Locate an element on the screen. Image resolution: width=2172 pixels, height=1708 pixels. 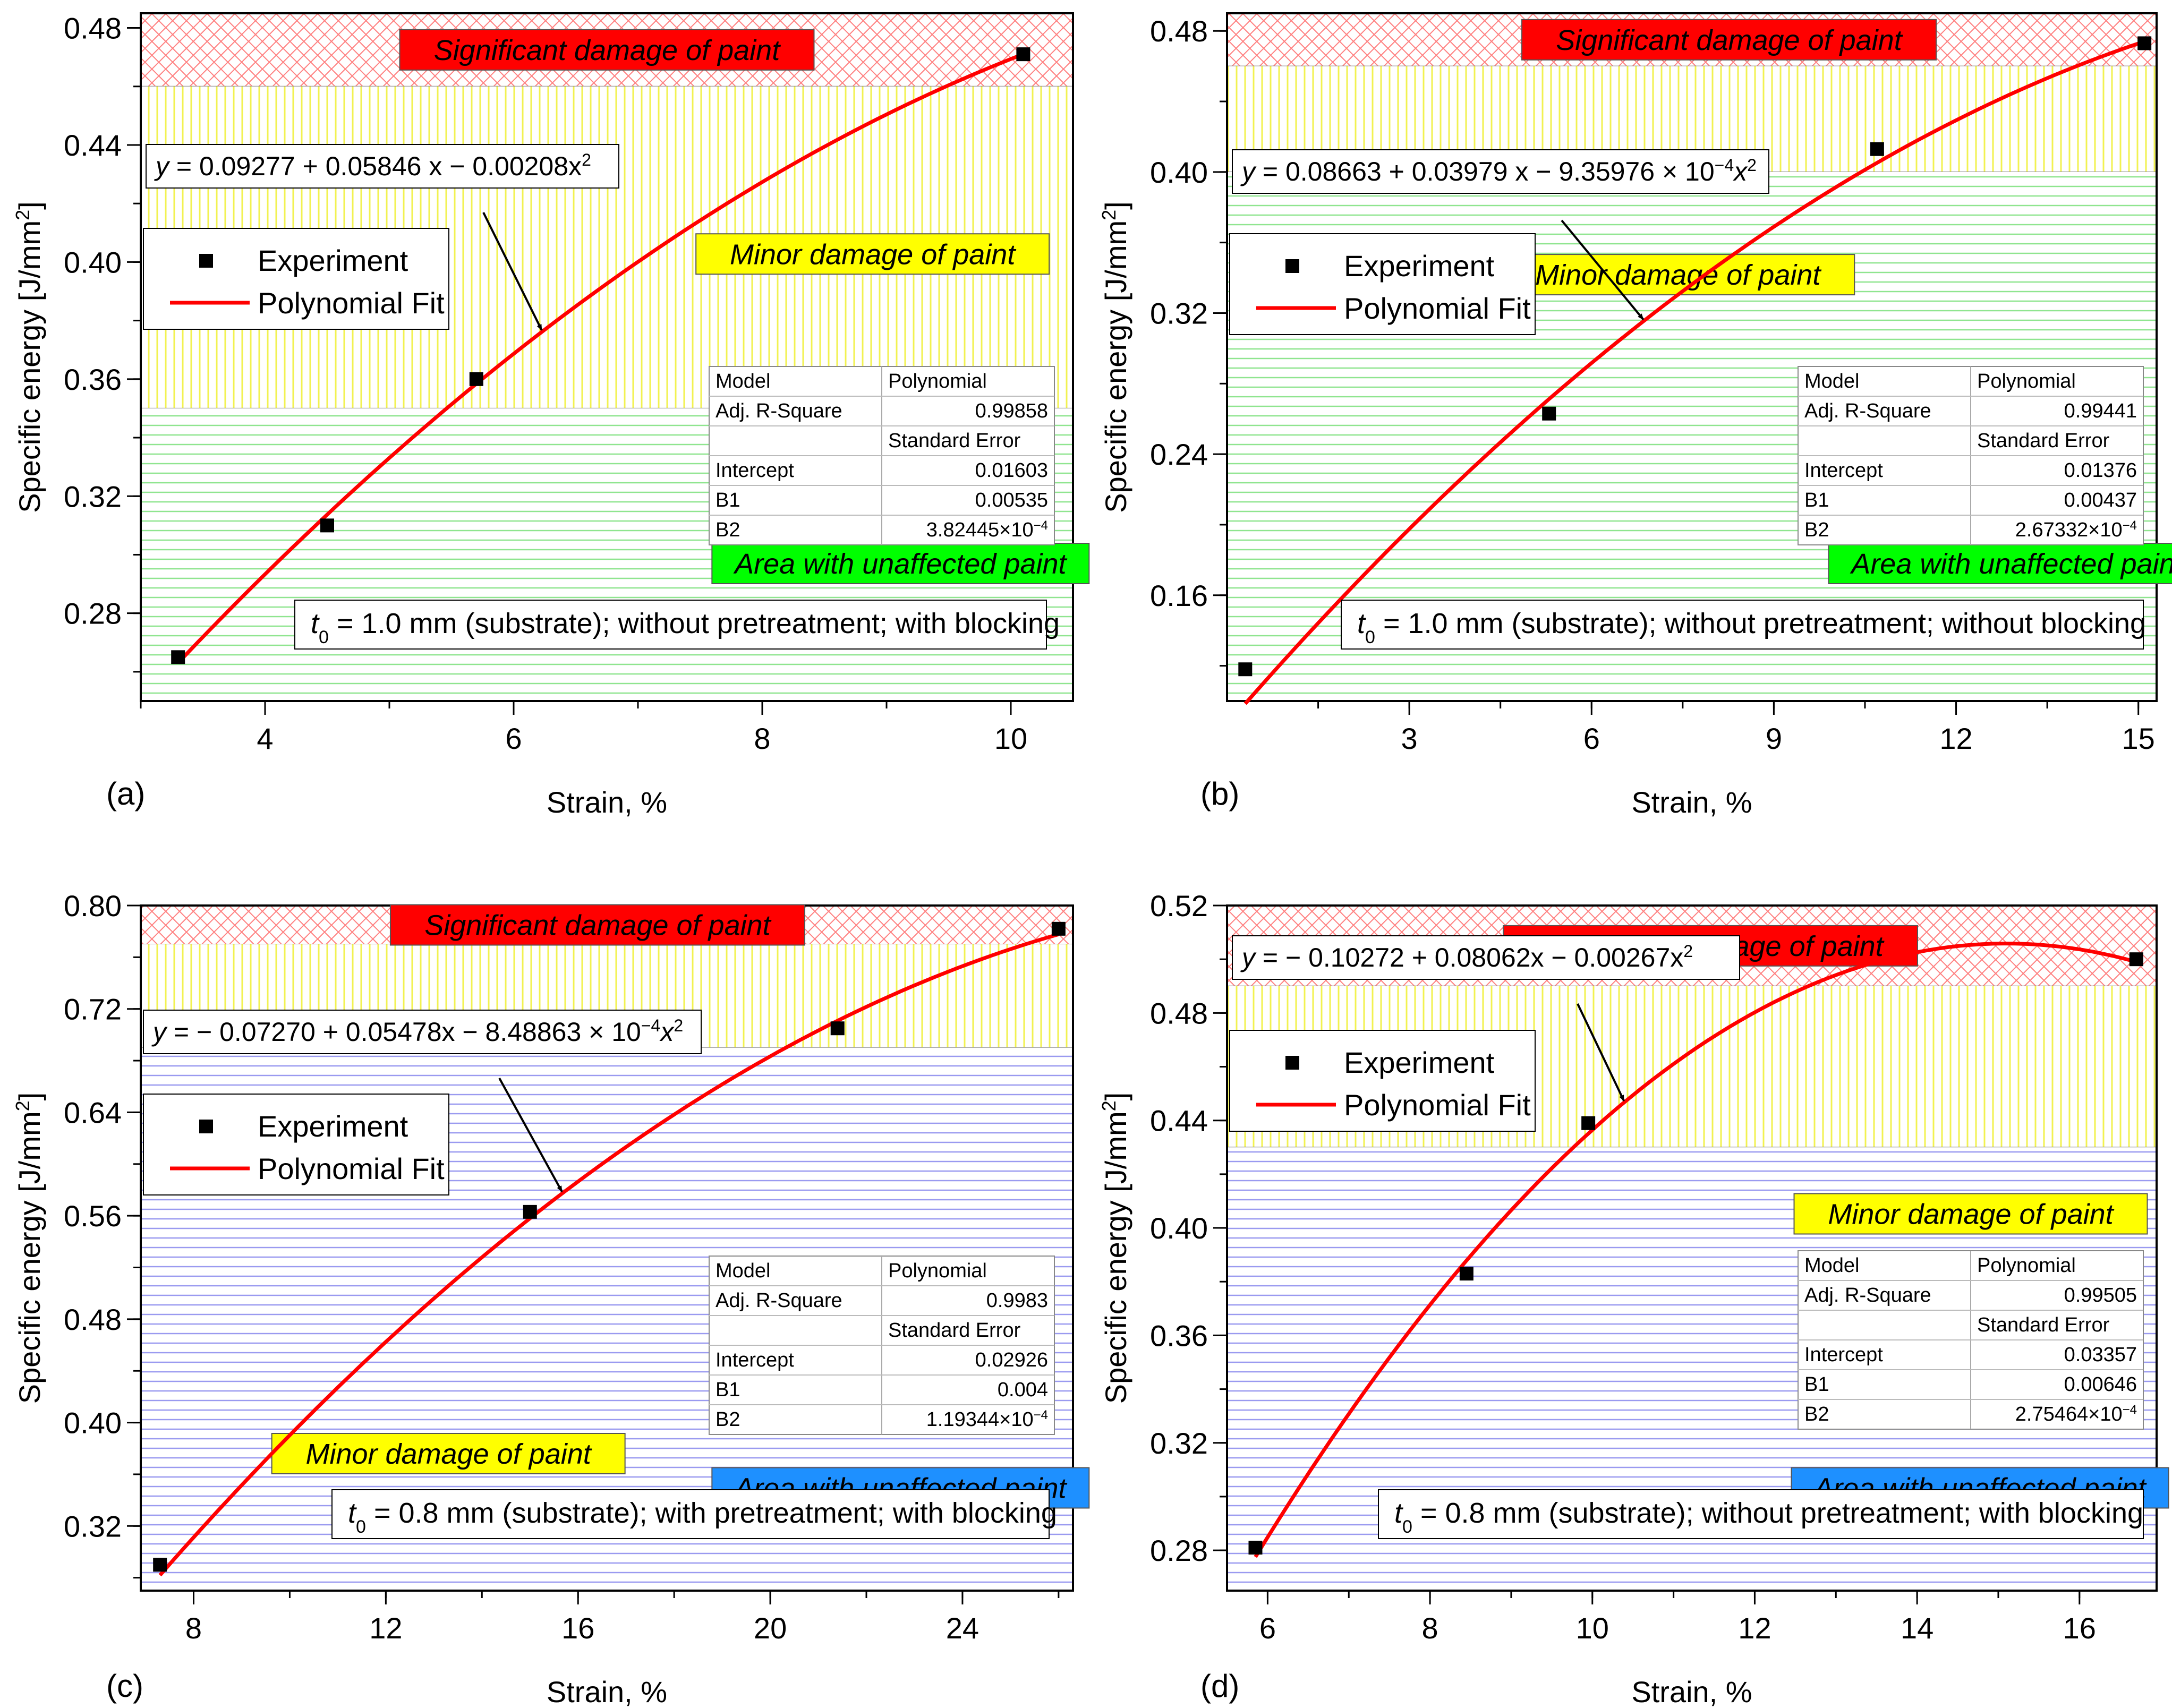
panel-letter: (d) is located at coordinates (1220, 1686).